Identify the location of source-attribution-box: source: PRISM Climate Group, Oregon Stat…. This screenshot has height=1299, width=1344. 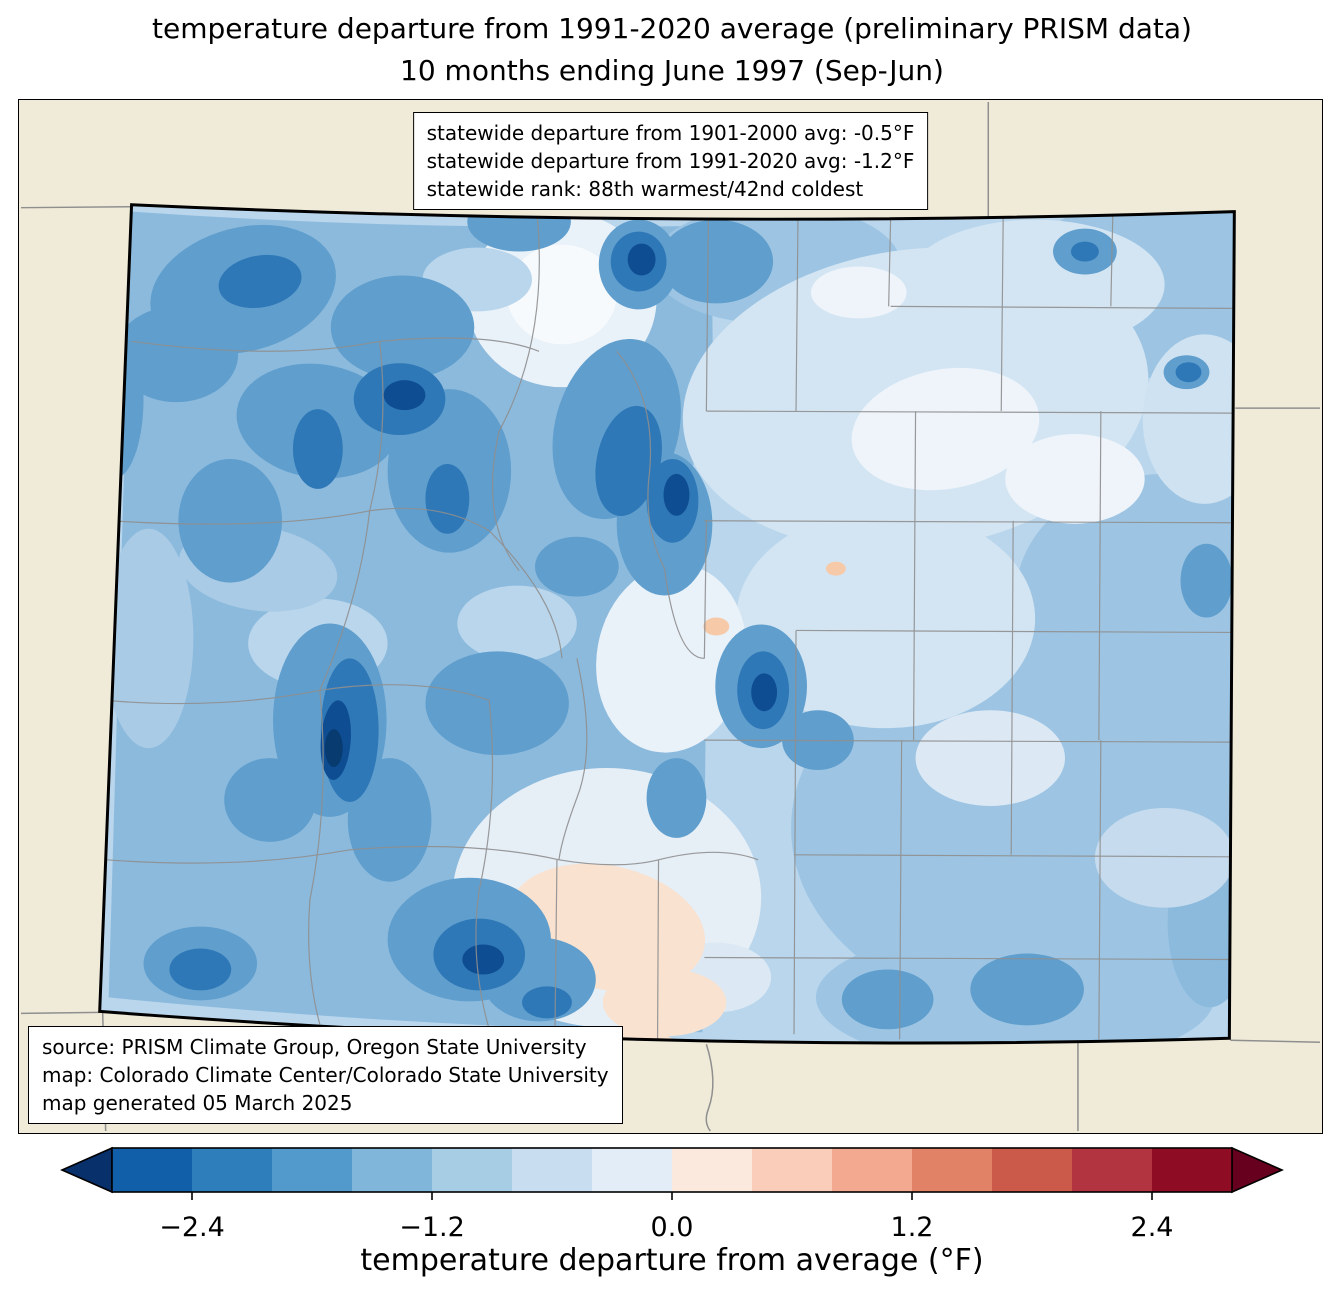
(325, 1075).